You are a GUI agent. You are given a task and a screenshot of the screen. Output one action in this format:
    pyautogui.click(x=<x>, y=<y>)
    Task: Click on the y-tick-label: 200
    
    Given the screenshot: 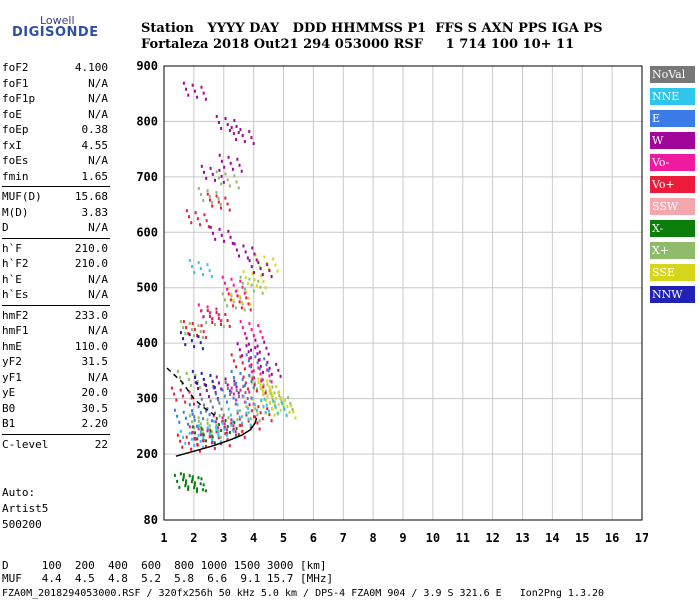 What is the action you would take?
    pyautogui.click(x=147, y=454)
    